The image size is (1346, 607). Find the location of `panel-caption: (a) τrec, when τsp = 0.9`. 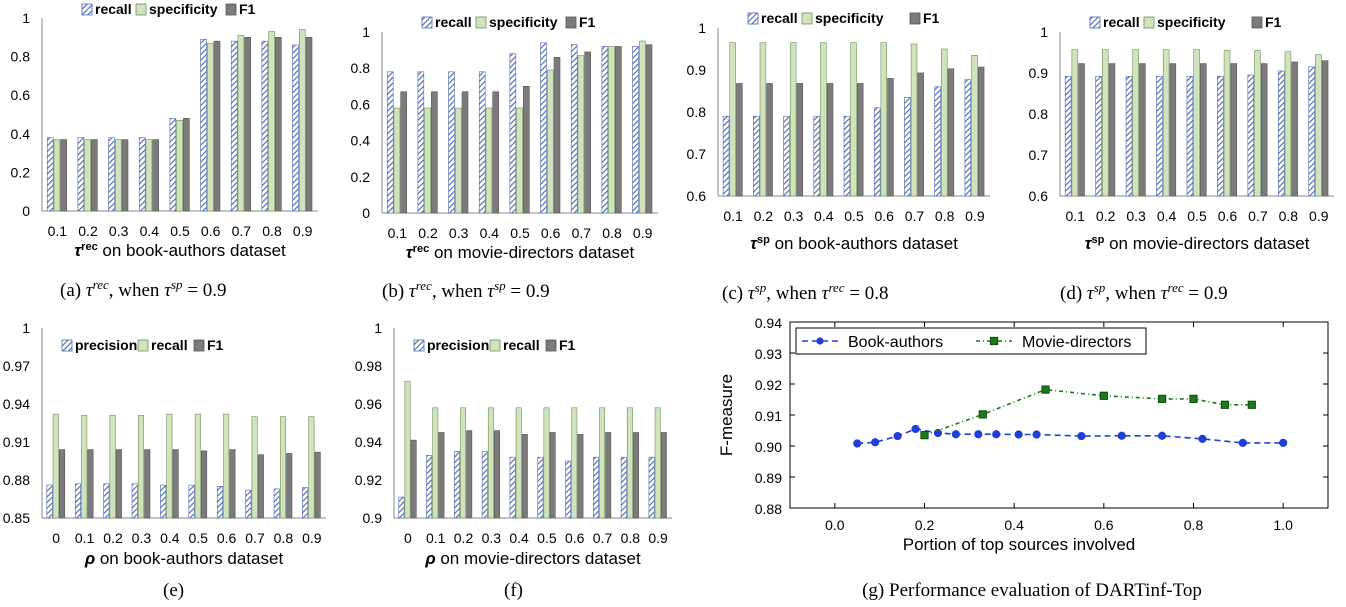

panel-caption: (a) τrec, when τsp = 0.9 is located at coordinates (143, 289).